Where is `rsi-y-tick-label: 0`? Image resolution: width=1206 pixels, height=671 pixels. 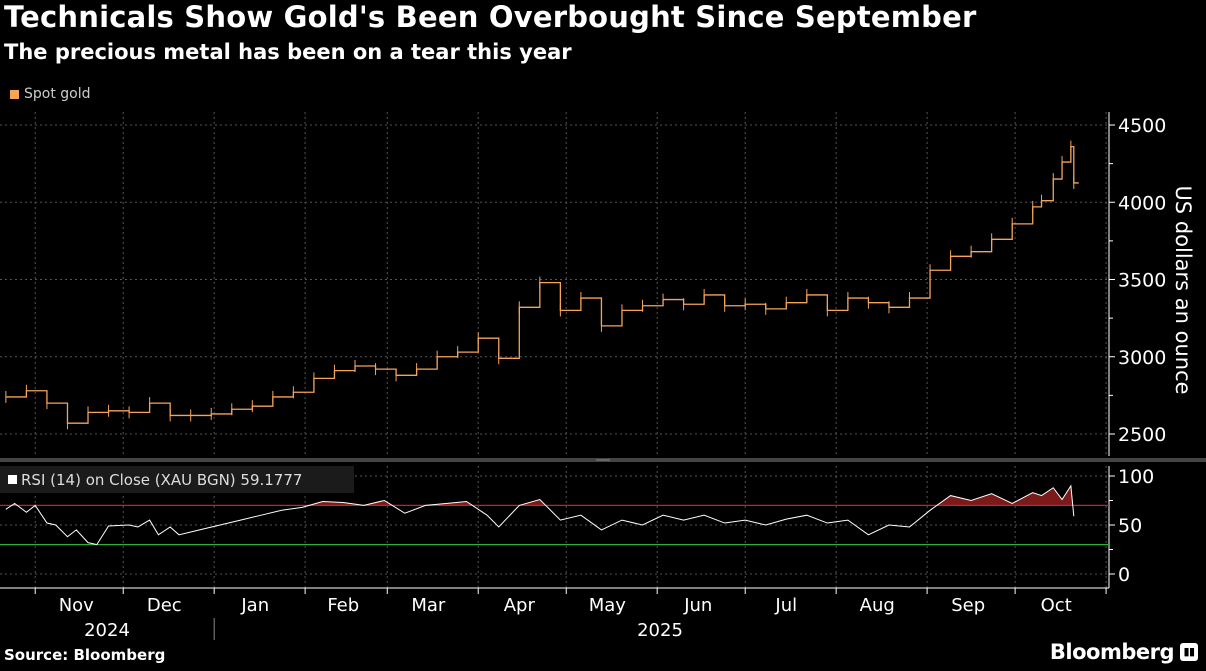
rsi-y-tick-label: 0 is located at coordinates (1124, 575).